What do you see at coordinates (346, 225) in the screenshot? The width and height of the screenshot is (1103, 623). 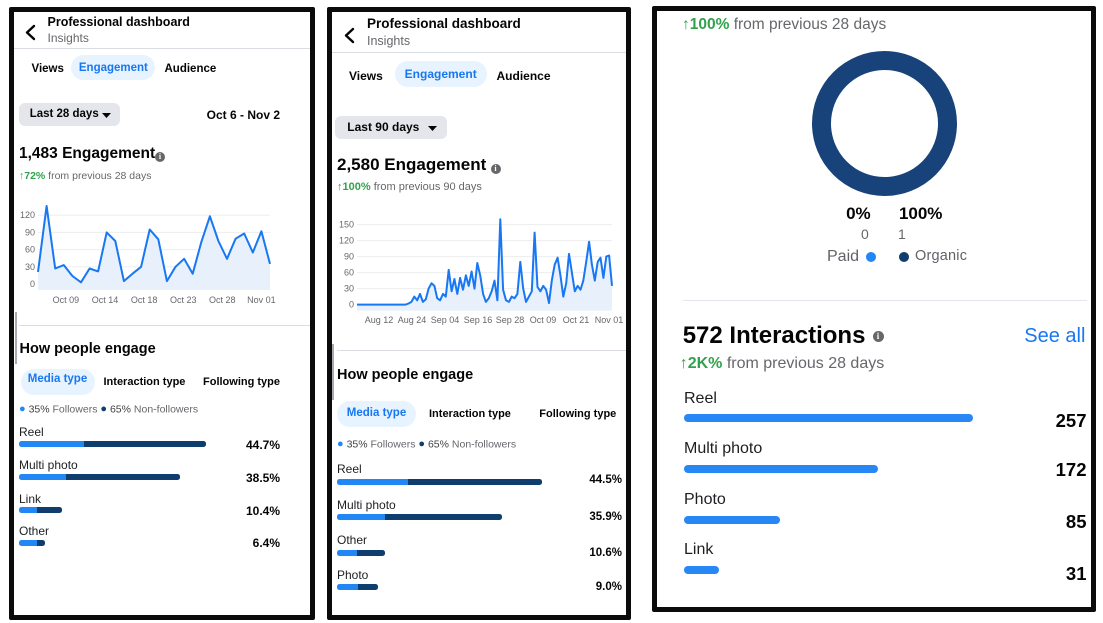 I see `svg-text: 150` at bounding box center [346, 225].